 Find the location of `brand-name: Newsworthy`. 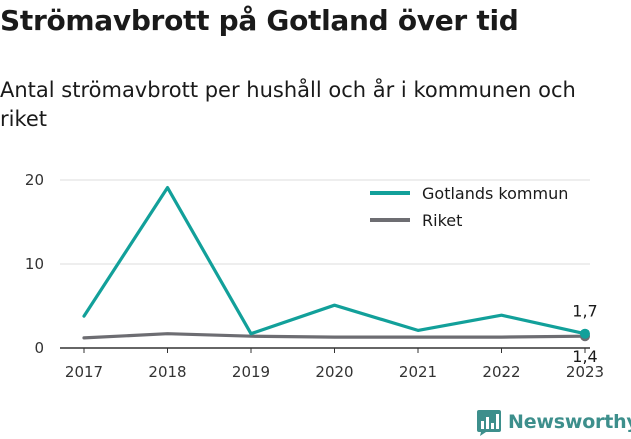

brand-name: Newsworthy is located at coordinates (569, 422).